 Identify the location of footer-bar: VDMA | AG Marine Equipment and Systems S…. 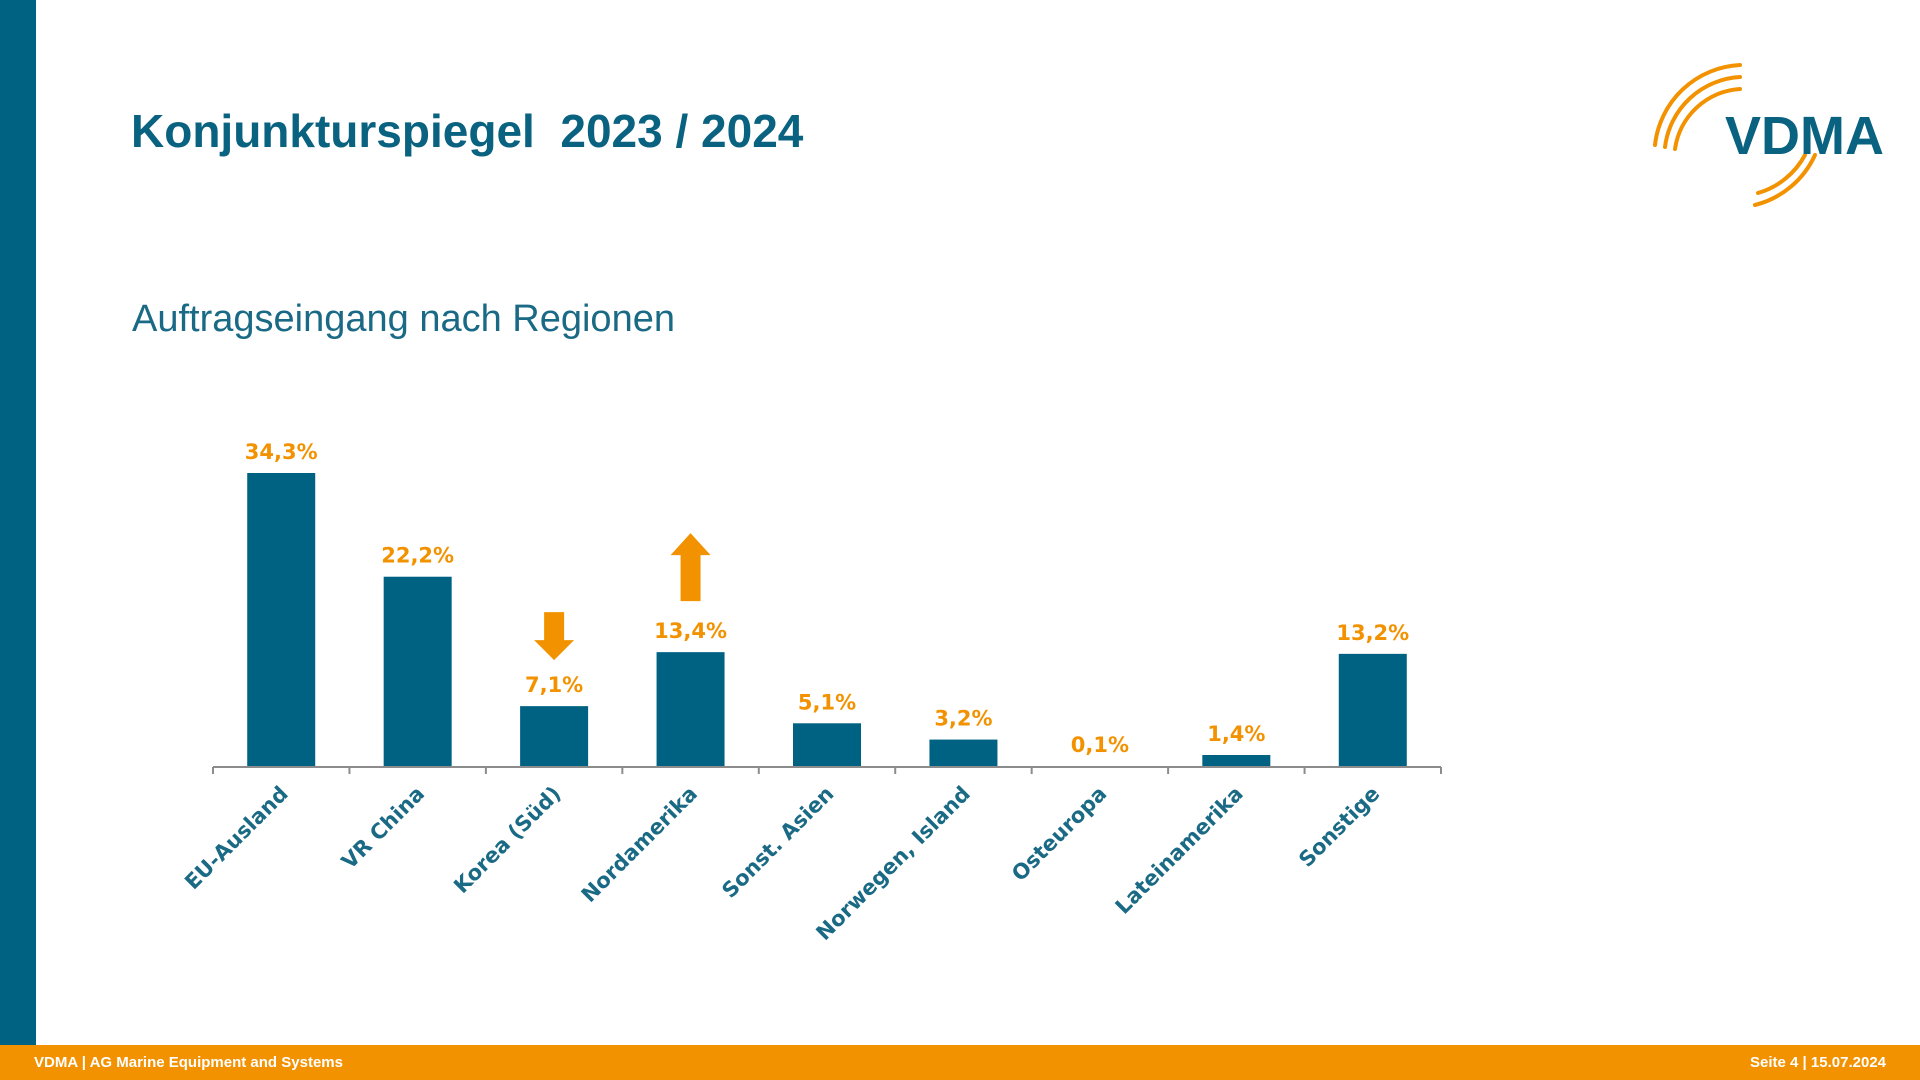
(960, 1062).